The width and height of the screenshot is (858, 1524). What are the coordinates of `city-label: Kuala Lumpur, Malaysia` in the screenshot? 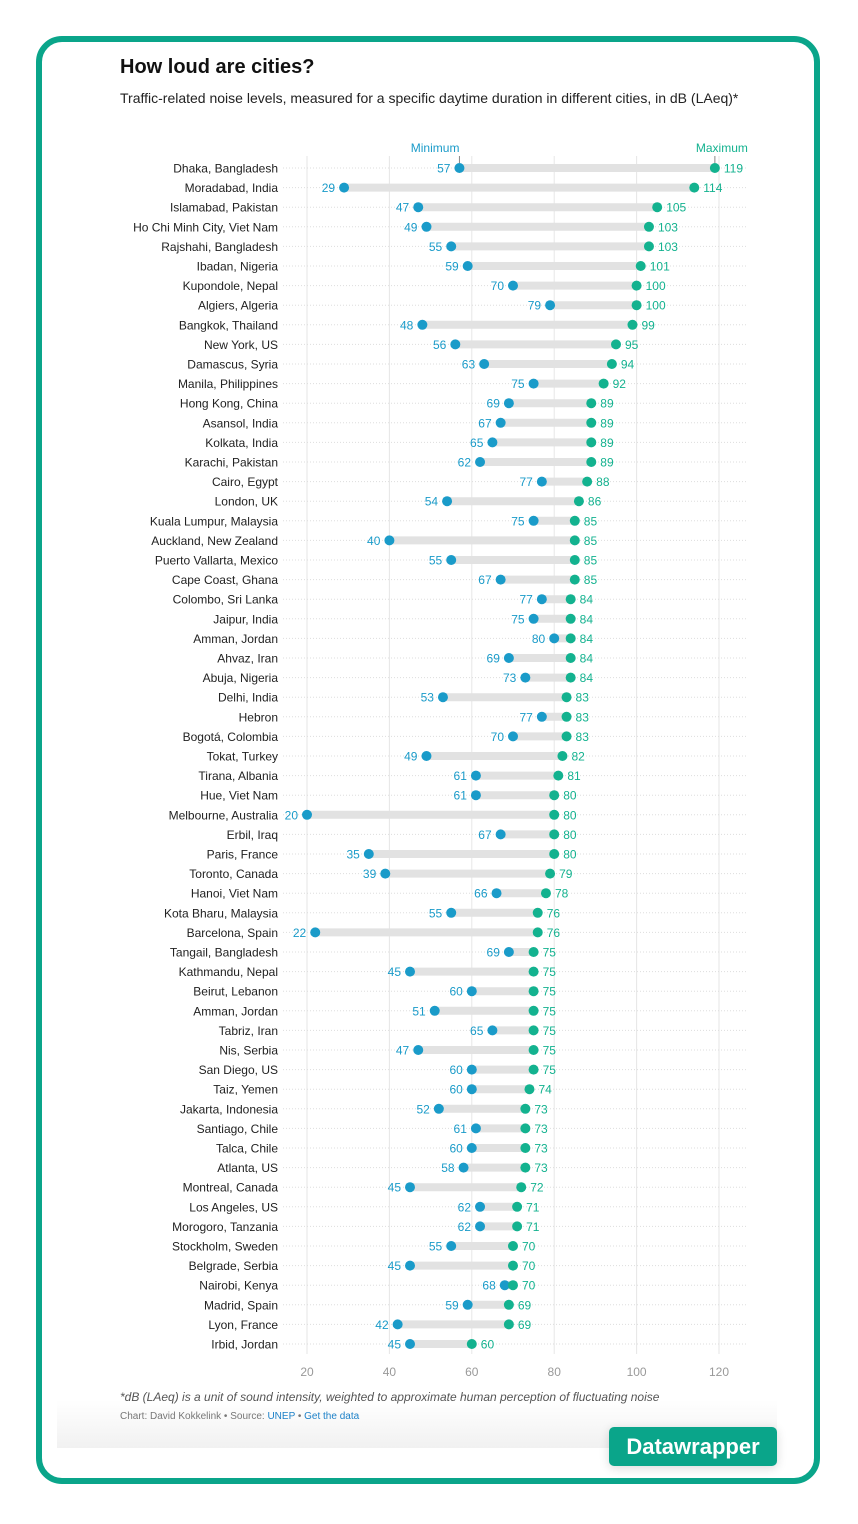 It's located at (214, 521).